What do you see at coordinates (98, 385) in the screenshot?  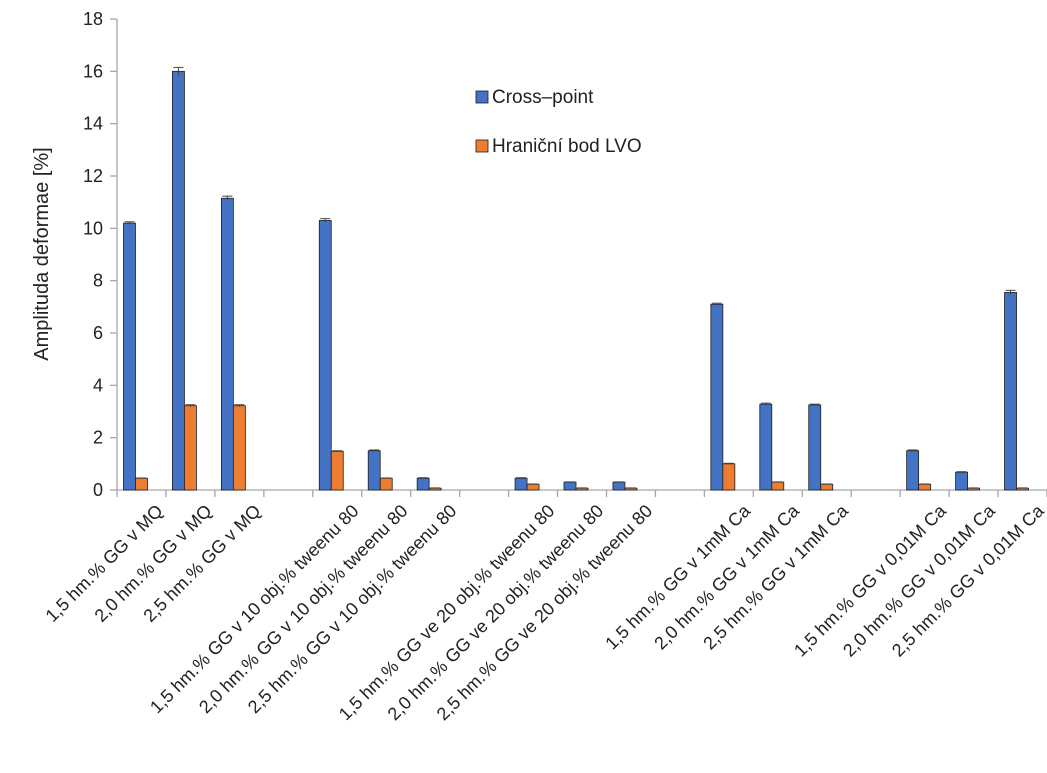 I see `y-tick-label: 4` at bounding box center [98, 385].